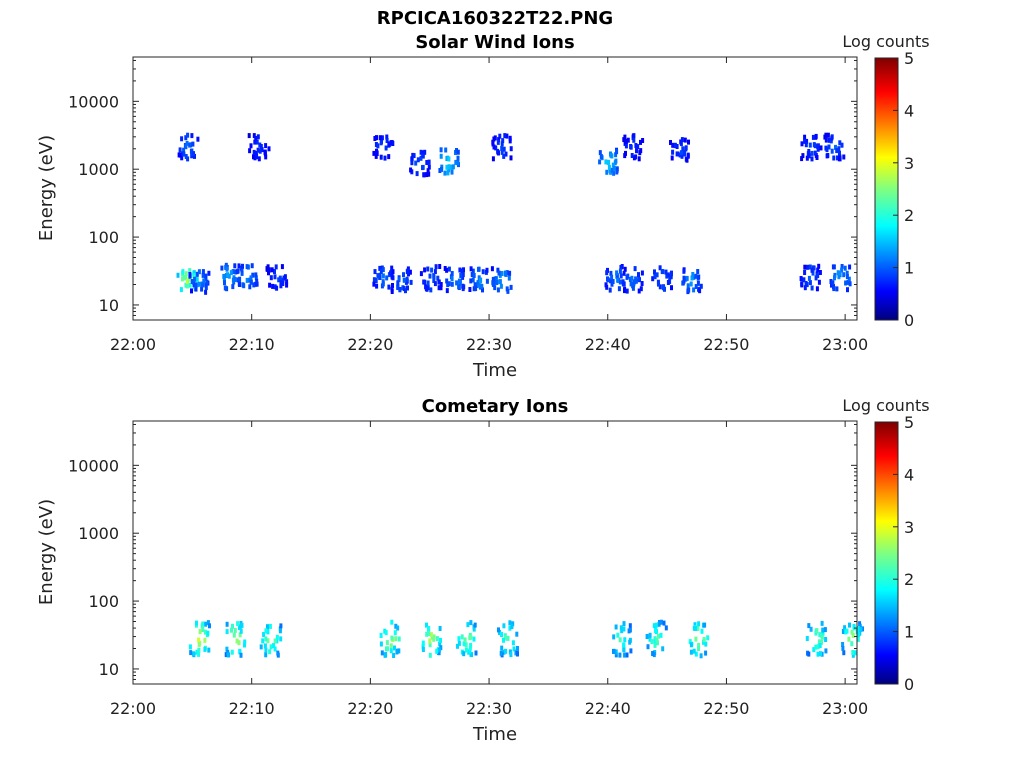  What do you see at coordinates (109, 669) in the screenshot?
I see `y-tick-label: 10` at bounding box center [109, 669].